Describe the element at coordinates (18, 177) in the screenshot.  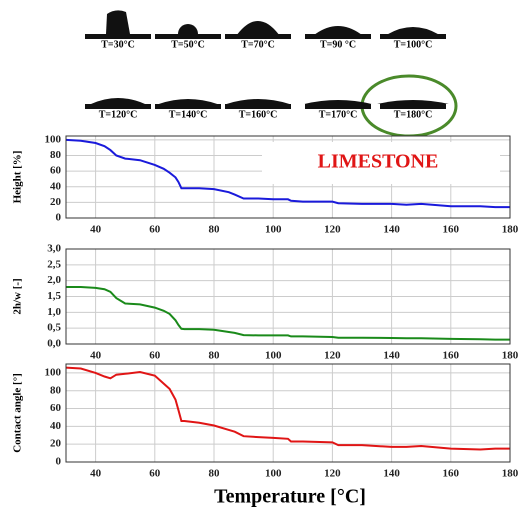
I see `y-axis-label: Height [%]` at that location.